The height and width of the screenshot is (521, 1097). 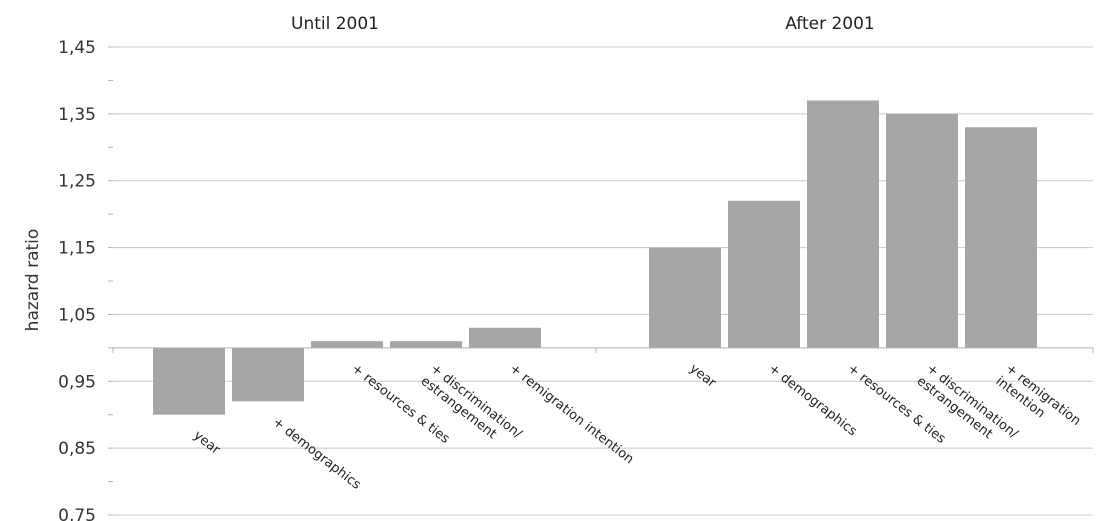 What do you see at coordinates (77, 182) in the screenshot?
I see `y-tick-label: 1,25` at bounding box center [77, 182].